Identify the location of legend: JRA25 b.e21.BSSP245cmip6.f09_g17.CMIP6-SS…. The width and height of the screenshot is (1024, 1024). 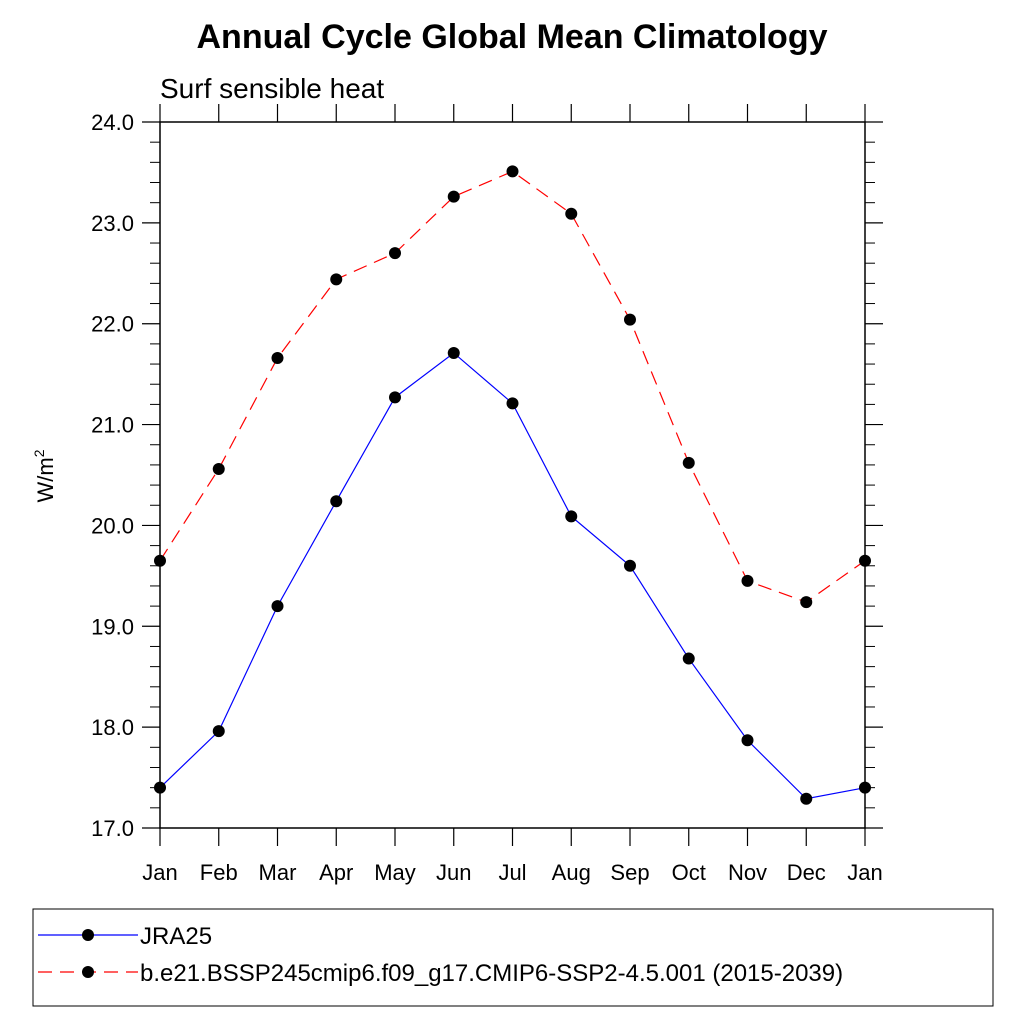
(513, 957).